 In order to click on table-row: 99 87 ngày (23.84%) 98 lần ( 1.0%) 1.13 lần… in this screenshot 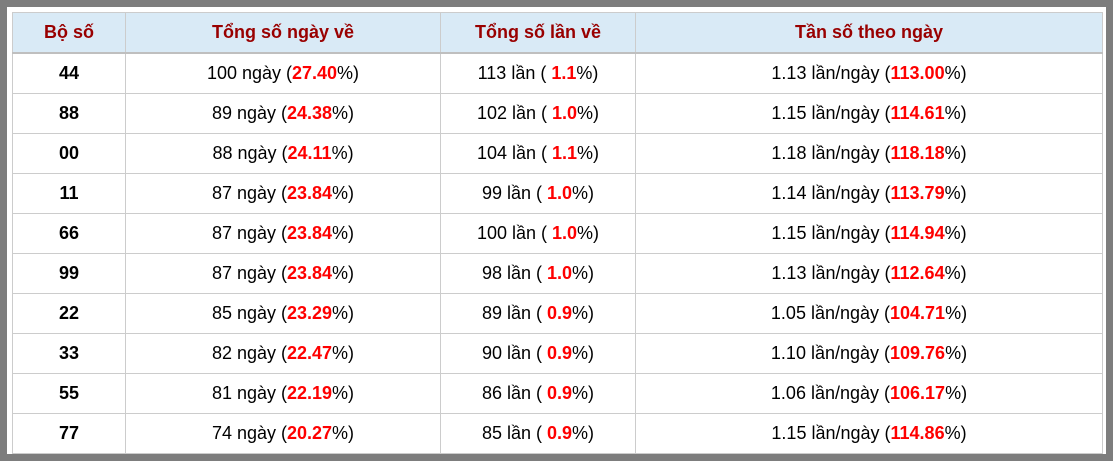, I will do `click(557, 273)`.